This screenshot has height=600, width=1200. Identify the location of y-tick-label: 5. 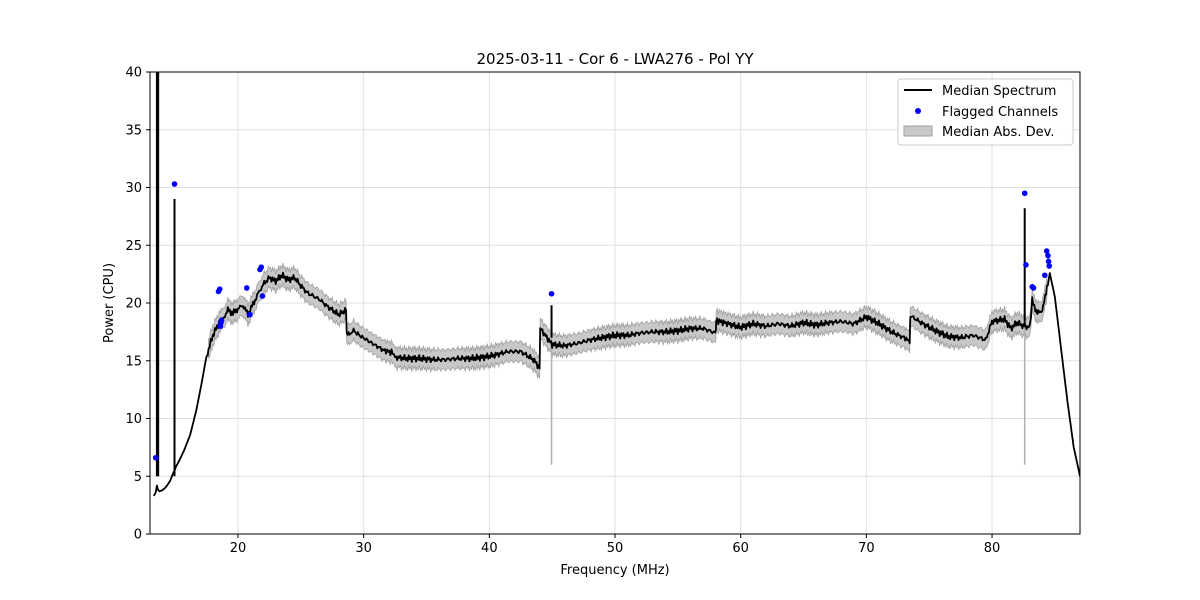
(138, 477).